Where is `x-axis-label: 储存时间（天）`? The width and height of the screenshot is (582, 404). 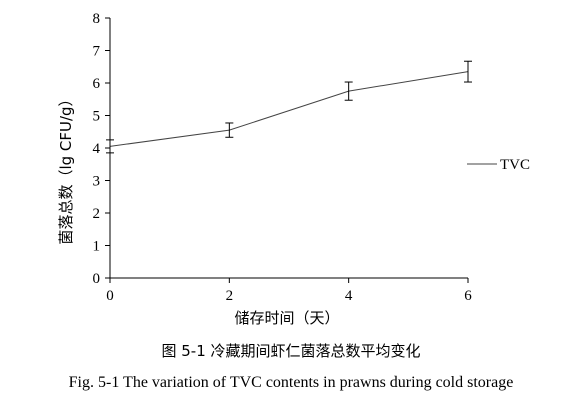 x-axis-label: 储存时间（天） is located at coordinates (286, 318).